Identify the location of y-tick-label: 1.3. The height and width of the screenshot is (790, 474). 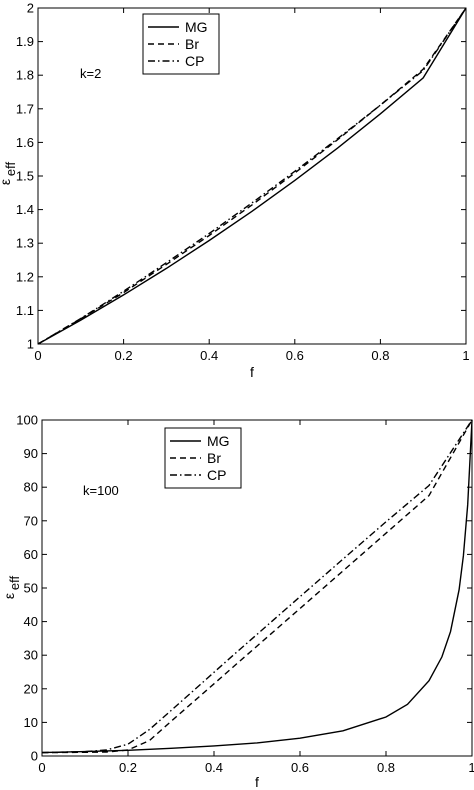
(25, 243).